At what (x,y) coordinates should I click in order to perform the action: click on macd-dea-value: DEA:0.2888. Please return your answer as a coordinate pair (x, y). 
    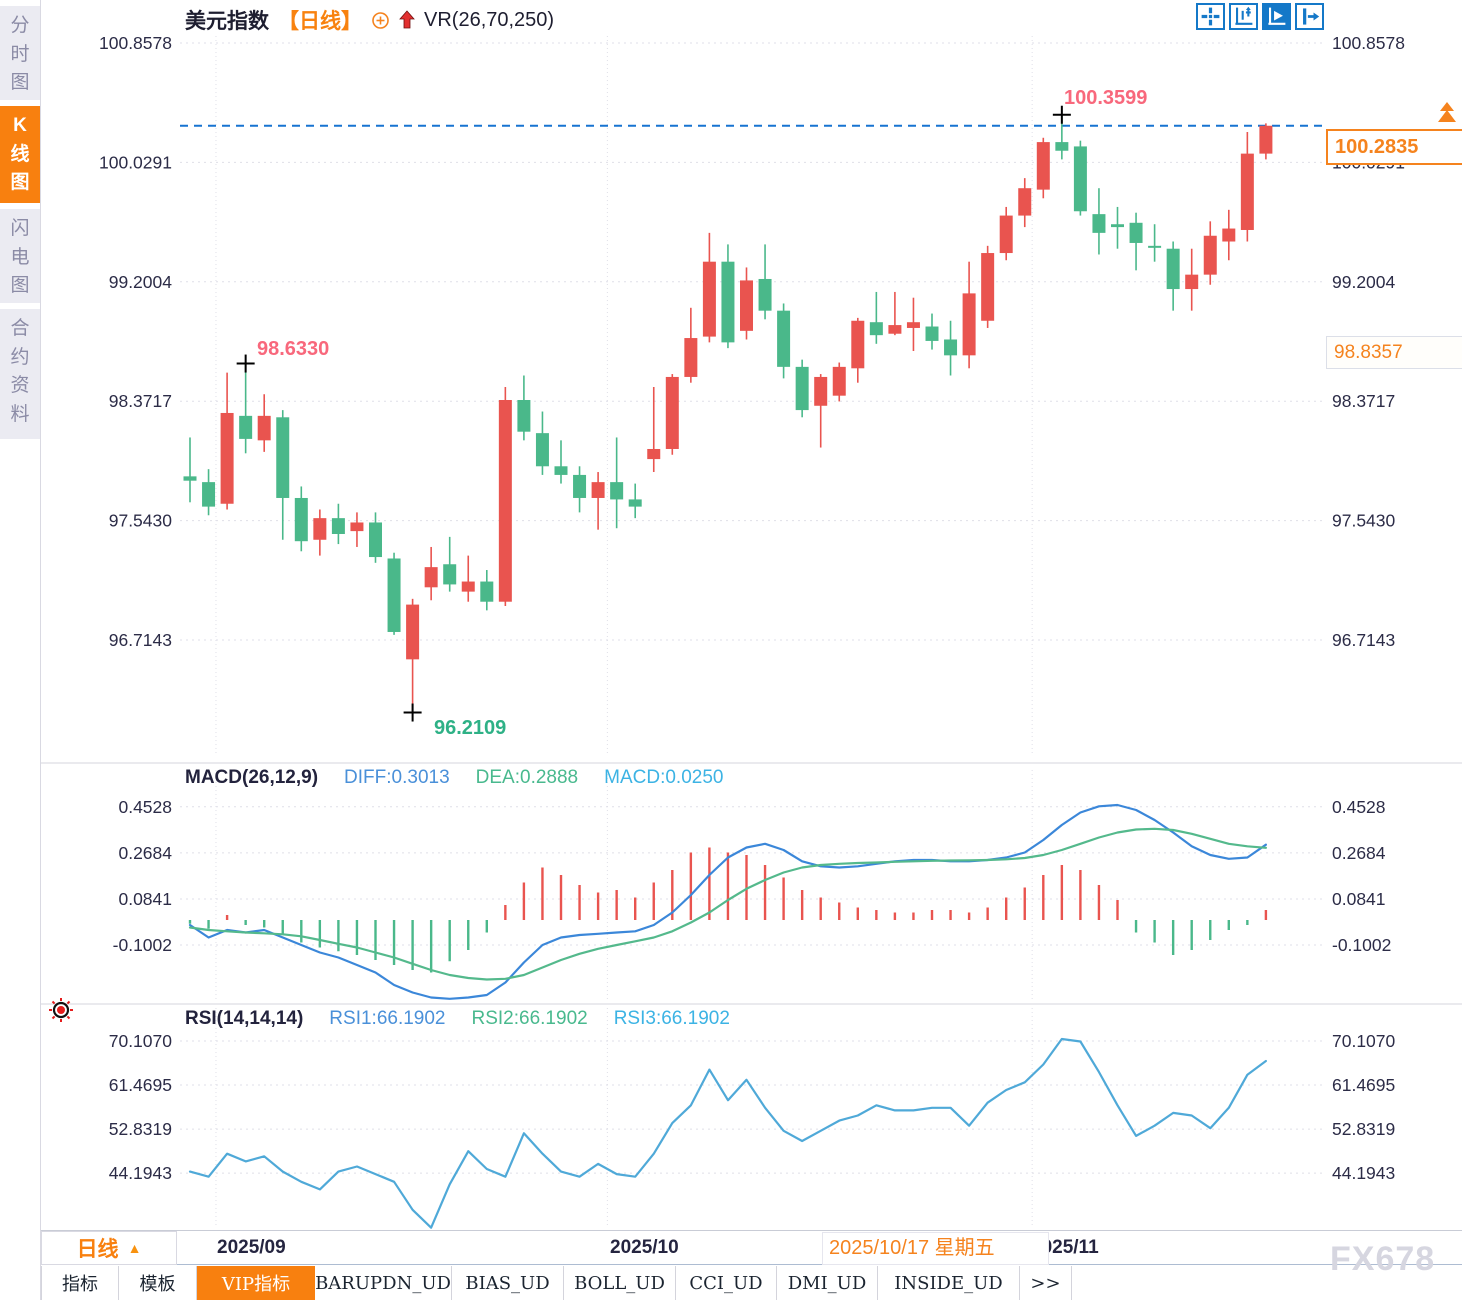
    Looking at the image, I should click on (527, 777).